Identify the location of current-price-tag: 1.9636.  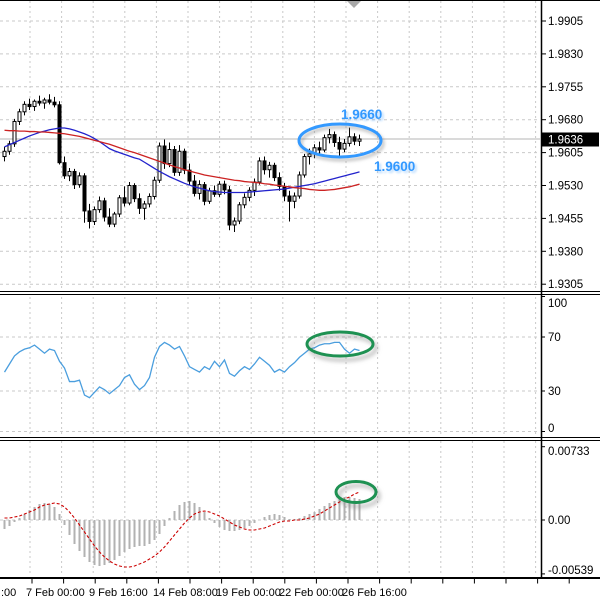
(570, 139).